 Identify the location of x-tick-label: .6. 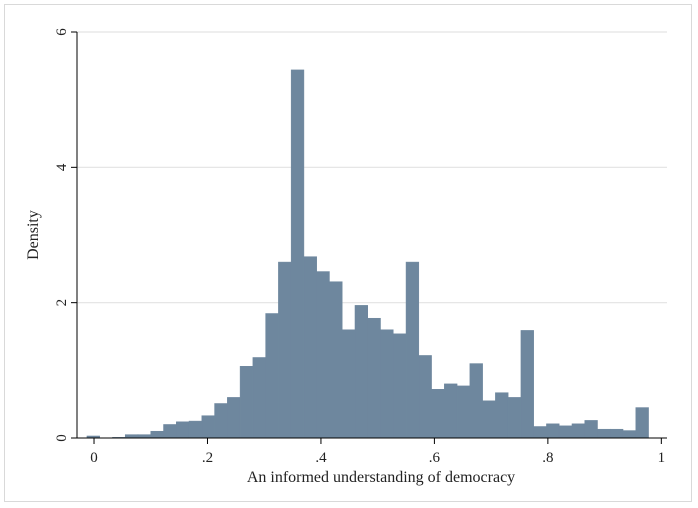
(435, 458).